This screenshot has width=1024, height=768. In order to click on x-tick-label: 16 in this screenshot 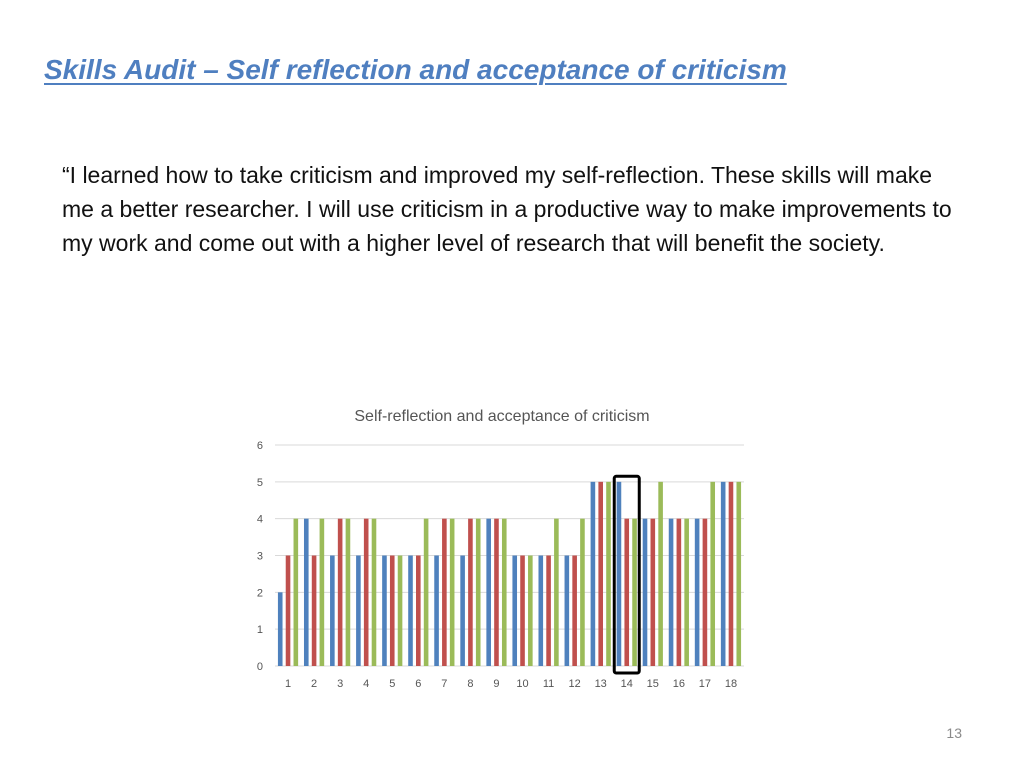, I will do `click(679, 684)`.